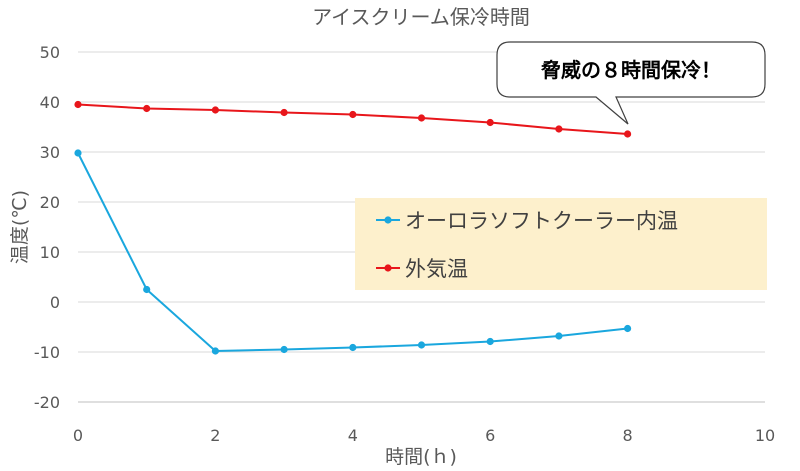 Image resolution: width=800 pixels, height=471 pixels. Describe the element at coordinates (436, 269) in the screenshot. I see `legend-label: 外気温` at that location.